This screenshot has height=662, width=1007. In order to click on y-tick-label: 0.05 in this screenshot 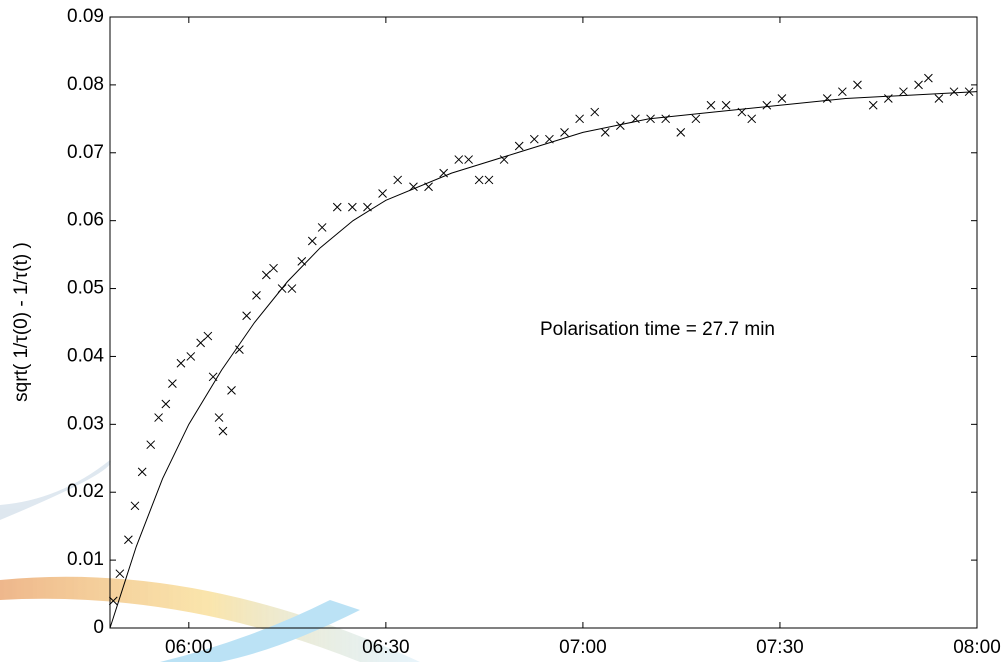, I will do `click(85, 288)`.